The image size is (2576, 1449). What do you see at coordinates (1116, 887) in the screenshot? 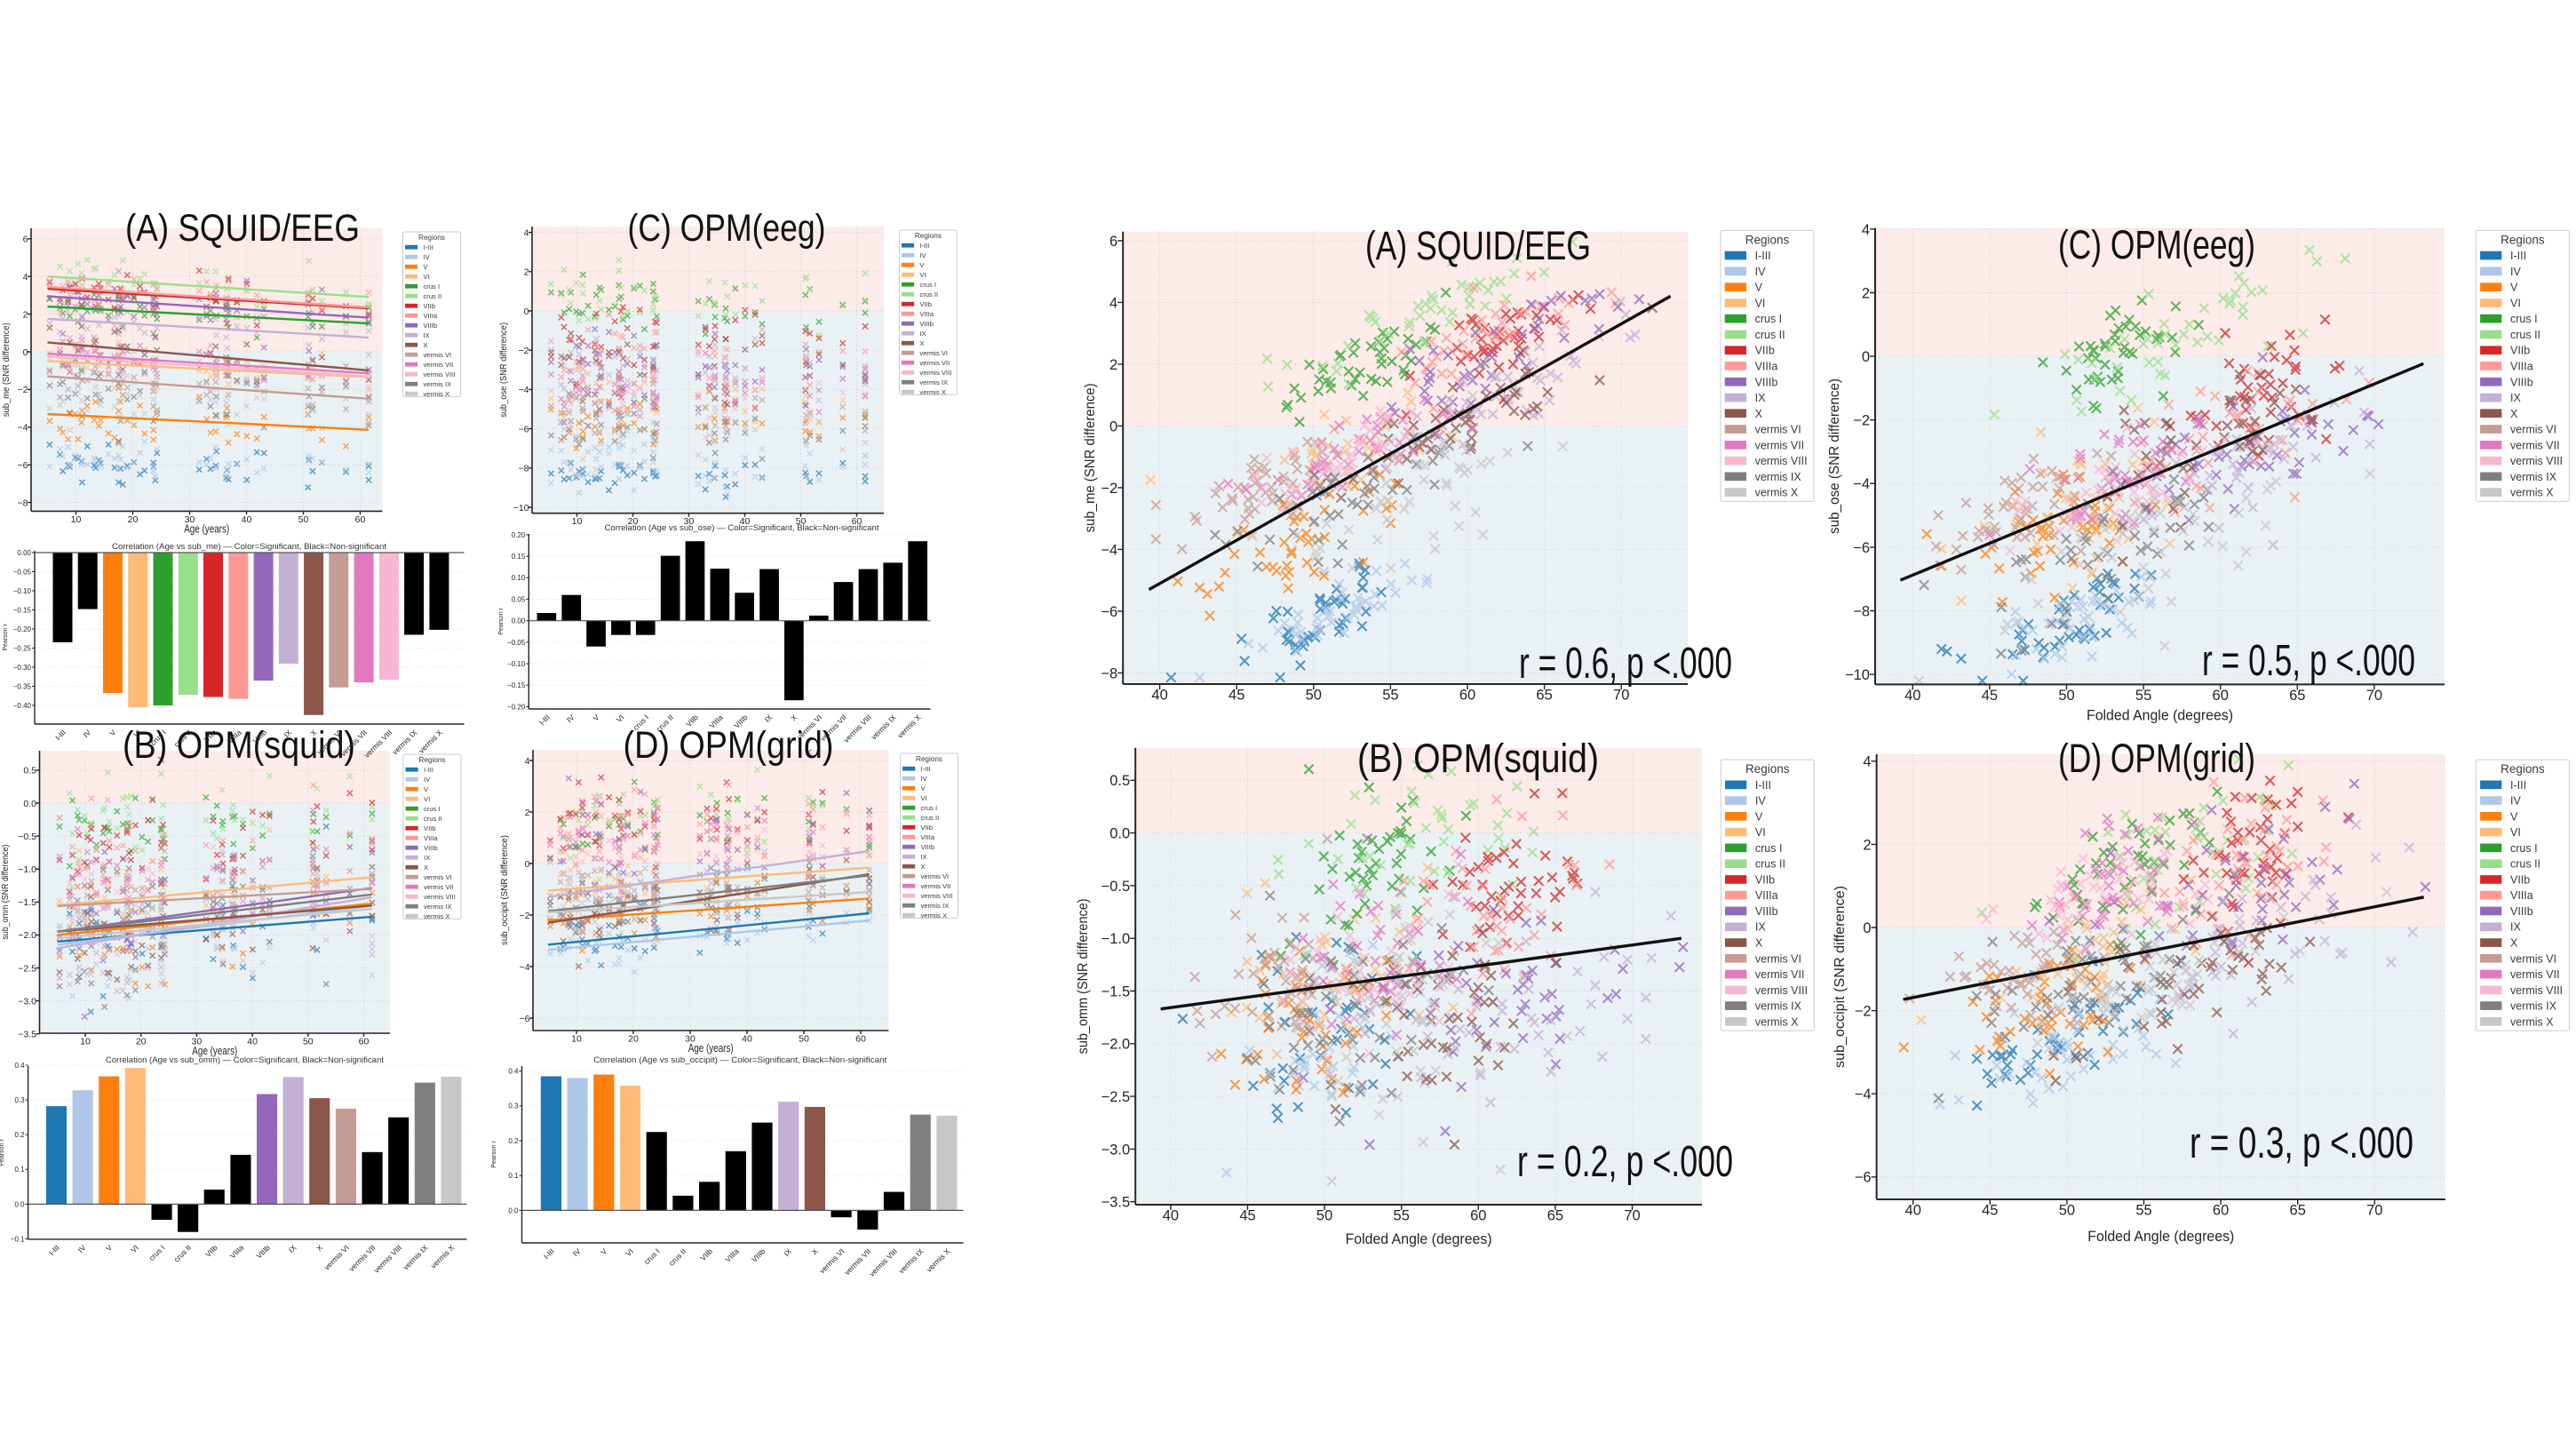
I see `svg-text: −0.5` at bounding box center [1116, 887].